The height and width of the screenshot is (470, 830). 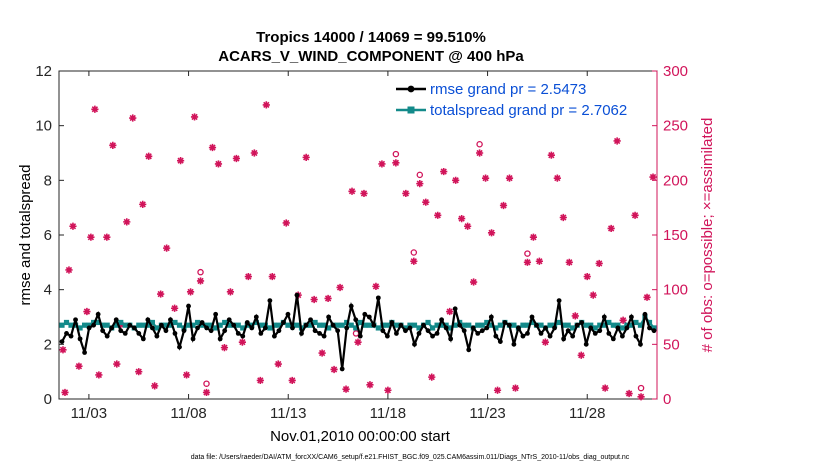 What do you see at coordinates (671, 344) in the screenshot?
I see `y-right-tick-label: 50` at bounding box center [671, 344].